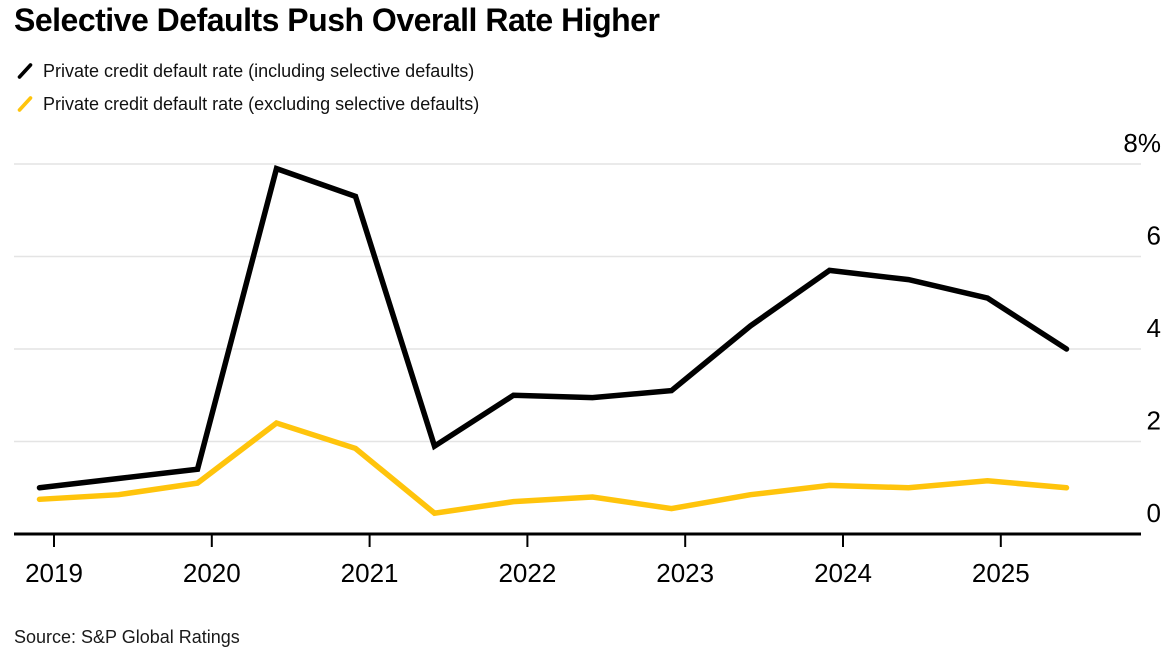 This screenshot has height=660, width=1167. Describe the element at coordinates (370, 573) in the screenshot. I see `x-axis-tick-label: 2021` at that location.